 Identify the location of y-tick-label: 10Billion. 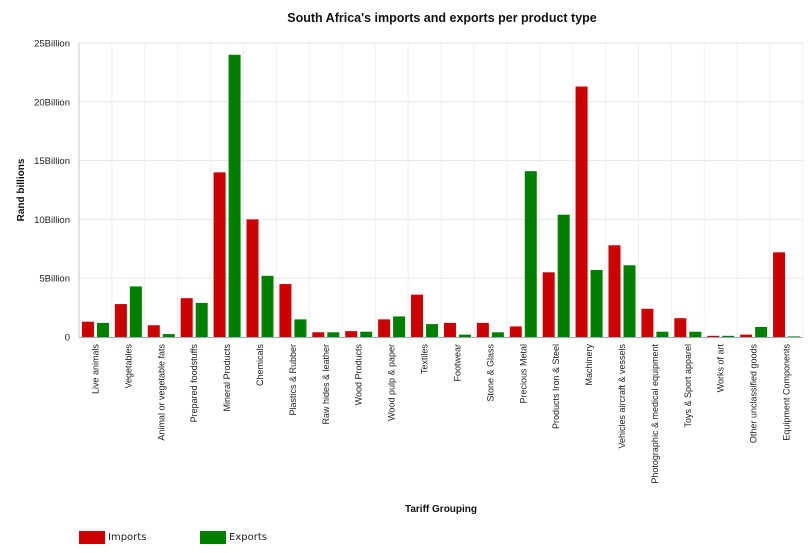
(52, 220).